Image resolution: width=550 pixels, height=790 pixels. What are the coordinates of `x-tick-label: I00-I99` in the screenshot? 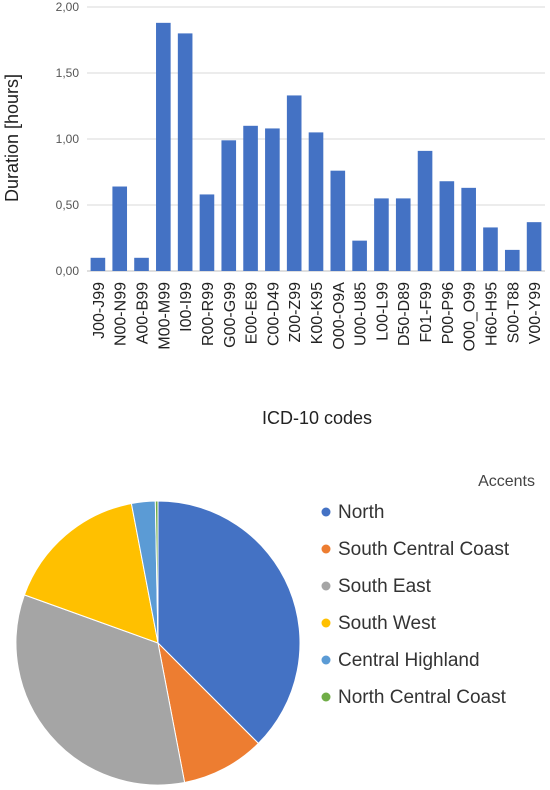 It's located at (186, 307).